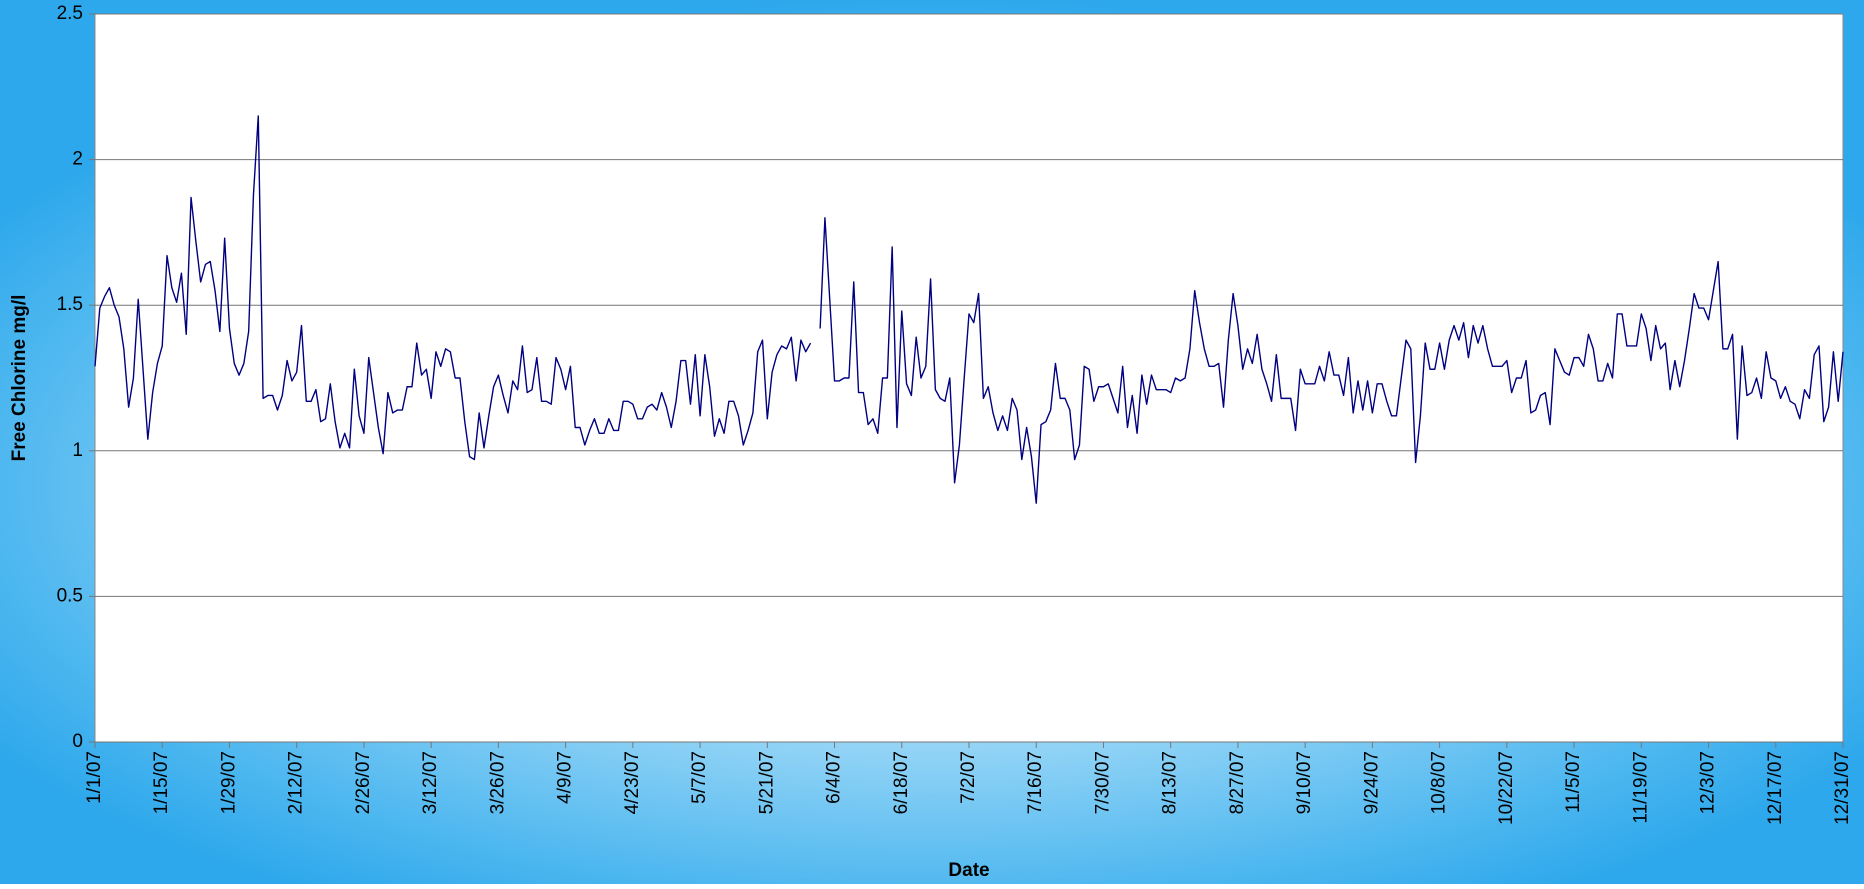 The height and width of the screenshot is (889, 1864). What do you see at coordinates (1842, 788) in the screenshot?
I see `x-tick-label: 12/31/07` at bounding box center [1842, 788].